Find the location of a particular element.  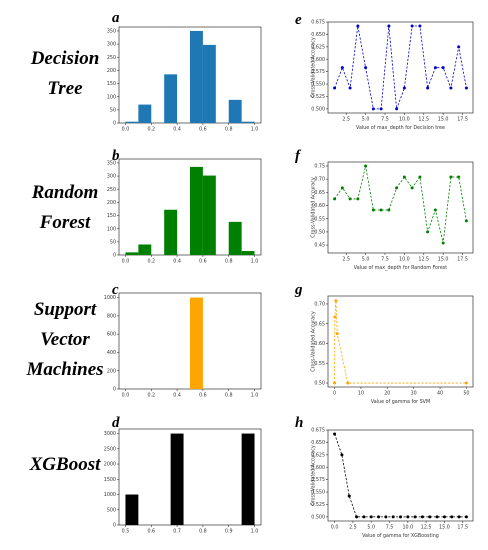

y-tick-label: 0.600 is located at coordinates (318, 468).